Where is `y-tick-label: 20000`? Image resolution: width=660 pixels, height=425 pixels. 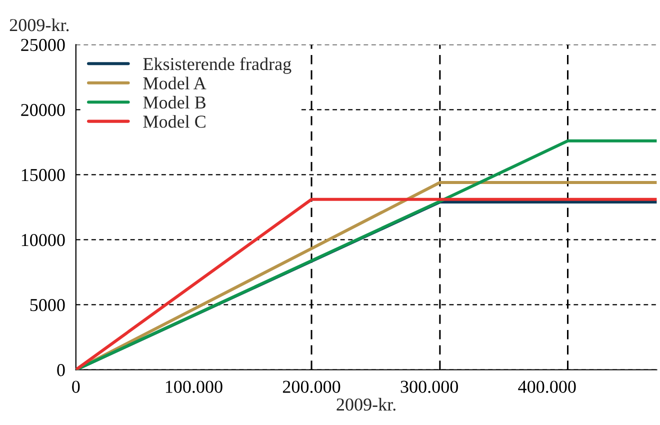 y-tick-label: 20000 is located at coordinates (43, 110).